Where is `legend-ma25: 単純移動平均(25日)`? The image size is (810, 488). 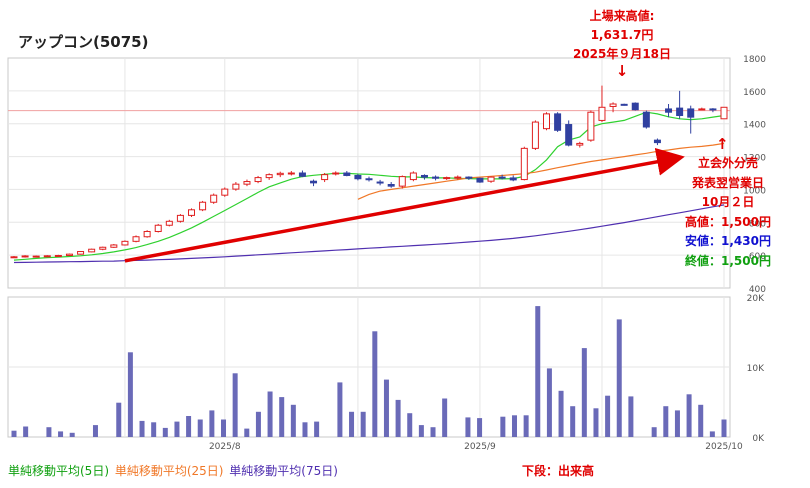 legend-ma25: 単純移動平均(25日) is located at coordinates (169, 471).